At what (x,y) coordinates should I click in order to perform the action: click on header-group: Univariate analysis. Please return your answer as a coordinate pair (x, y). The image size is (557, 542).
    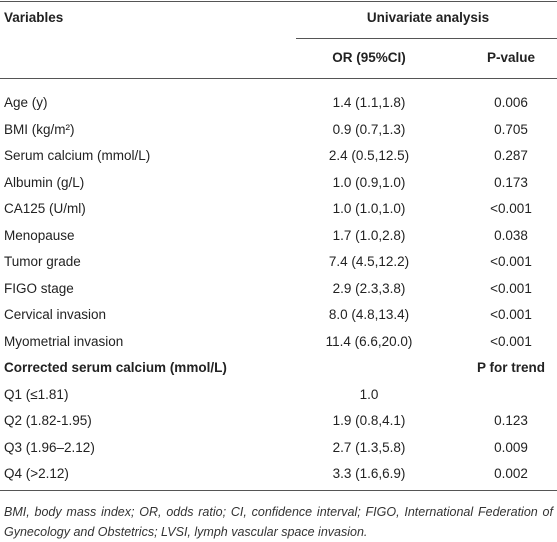
    Looking at the image, I should click on (428, 17).